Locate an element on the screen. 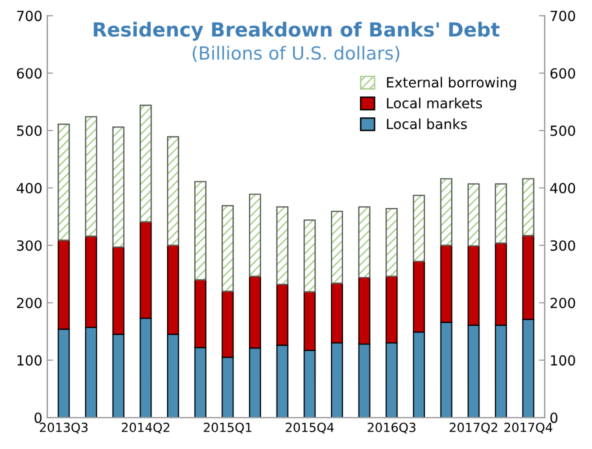  legend-label: Local banks is located at coordinates (427, 124).